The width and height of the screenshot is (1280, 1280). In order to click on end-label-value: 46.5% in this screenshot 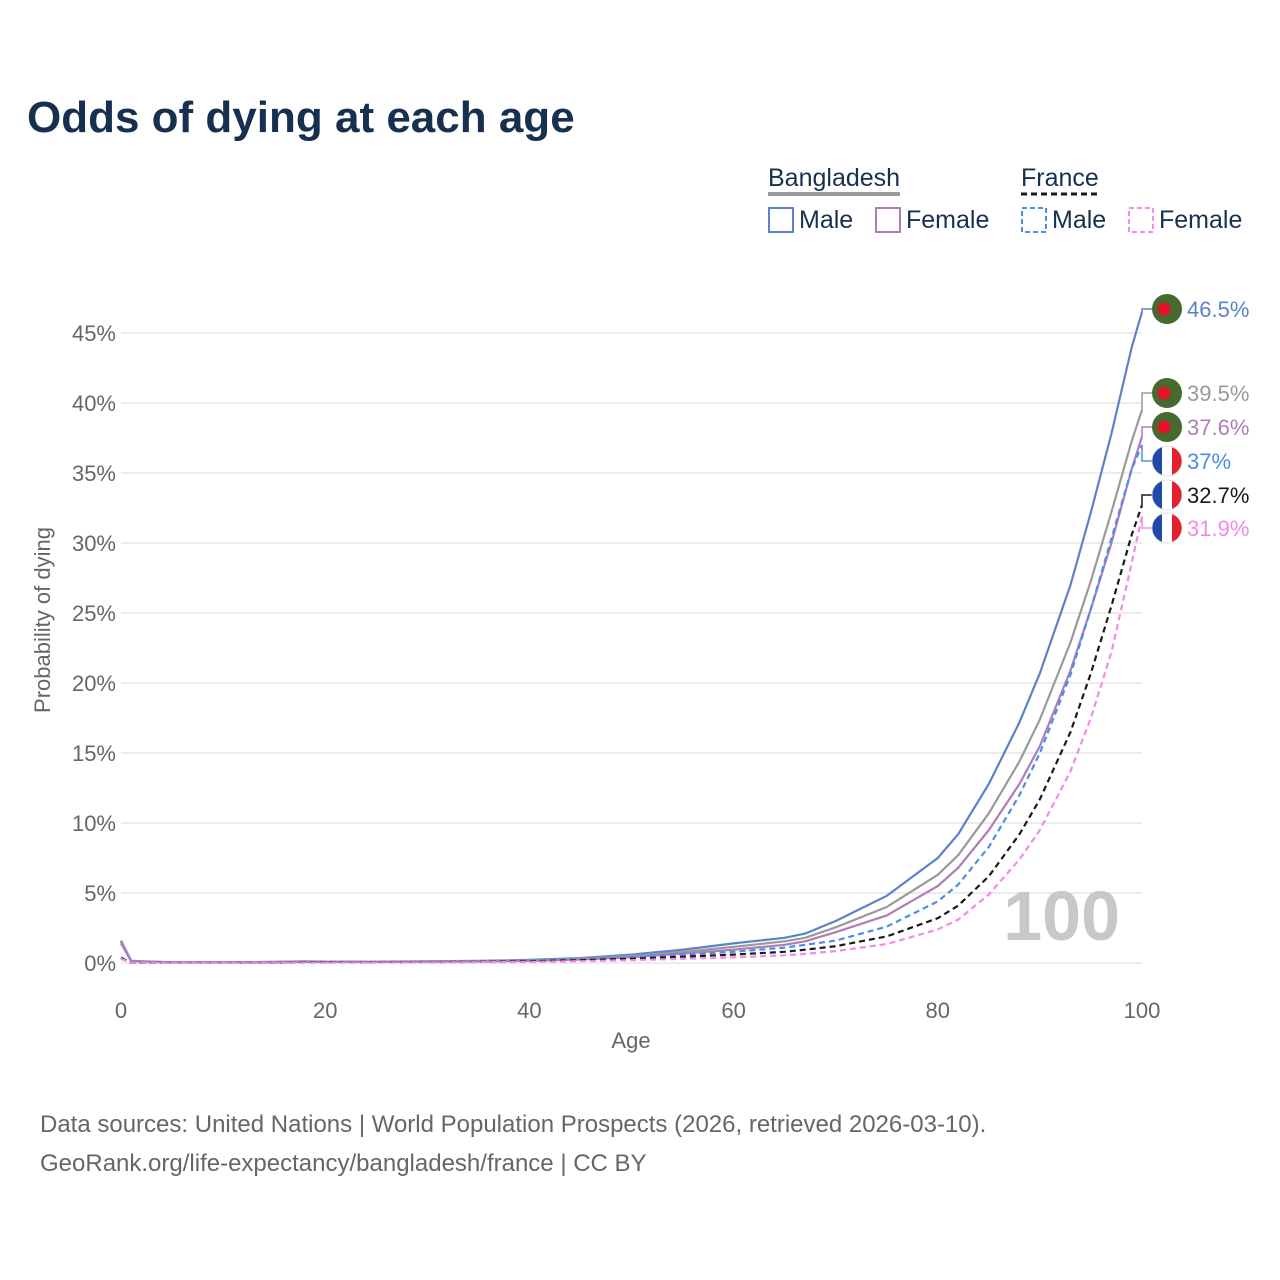, I will do `click(1218, 309)`.